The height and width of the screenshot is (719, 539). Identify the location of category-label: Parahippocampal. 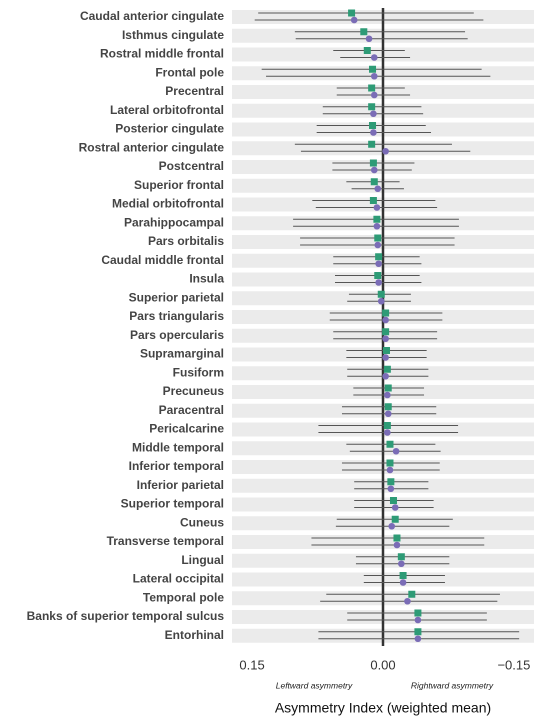
(174, 222).